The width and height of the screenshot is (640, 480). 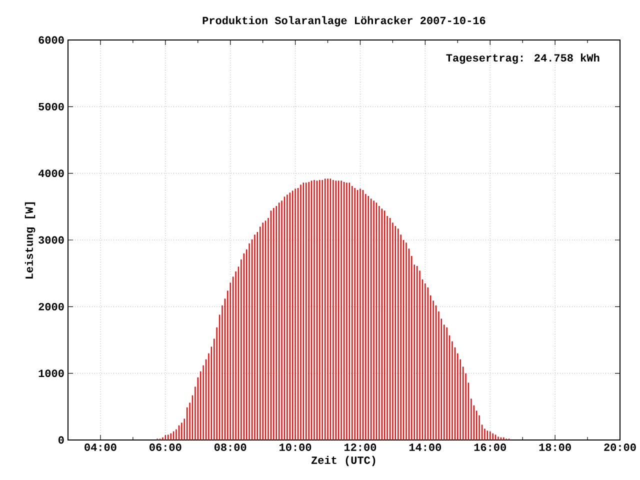 I want to click on y-tick-label: 0, so click(x=61, y=440).